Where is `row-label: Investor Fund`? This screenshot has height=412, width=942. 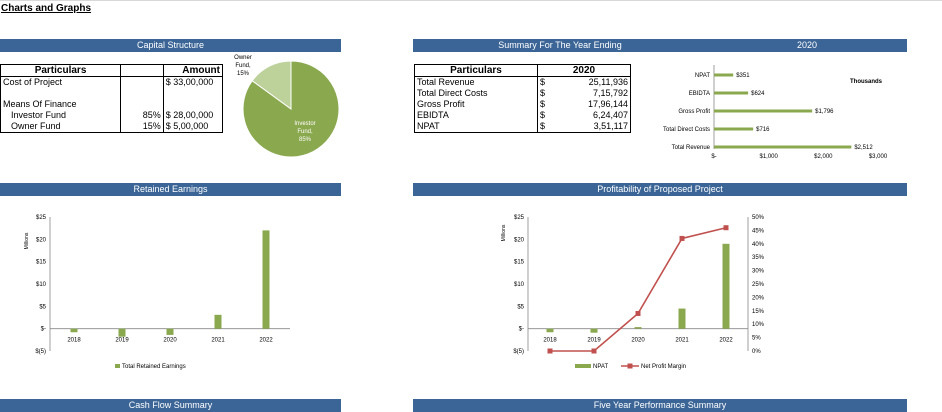 row-label: Investor Fund is located at coordinates (61, 115).